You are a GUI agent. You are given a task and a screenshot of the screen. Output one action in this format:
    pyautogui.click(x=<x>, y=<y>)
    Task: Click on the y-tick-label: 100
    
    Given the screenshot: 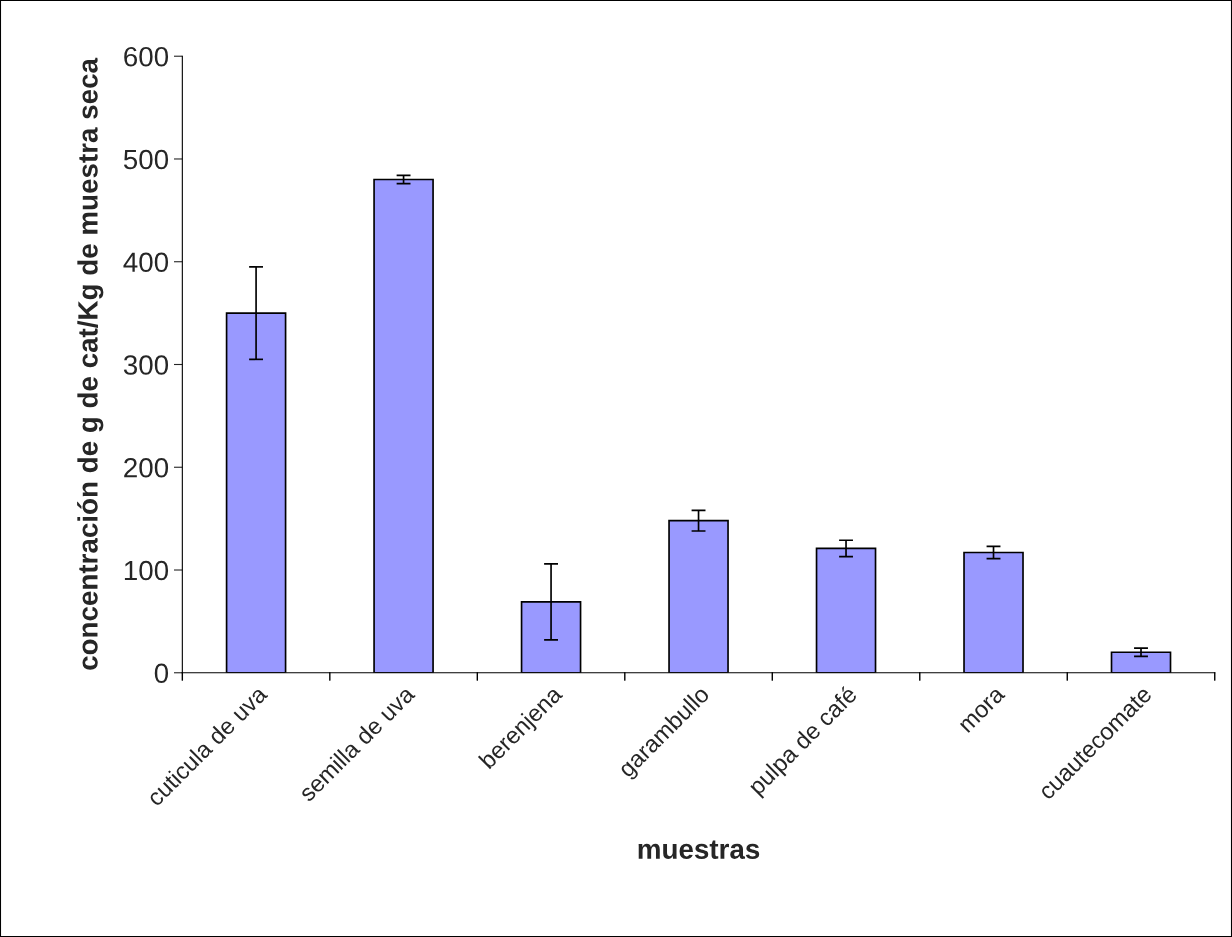 What is the action you would take?
    pyautogui.click(x=146, y=570)
    